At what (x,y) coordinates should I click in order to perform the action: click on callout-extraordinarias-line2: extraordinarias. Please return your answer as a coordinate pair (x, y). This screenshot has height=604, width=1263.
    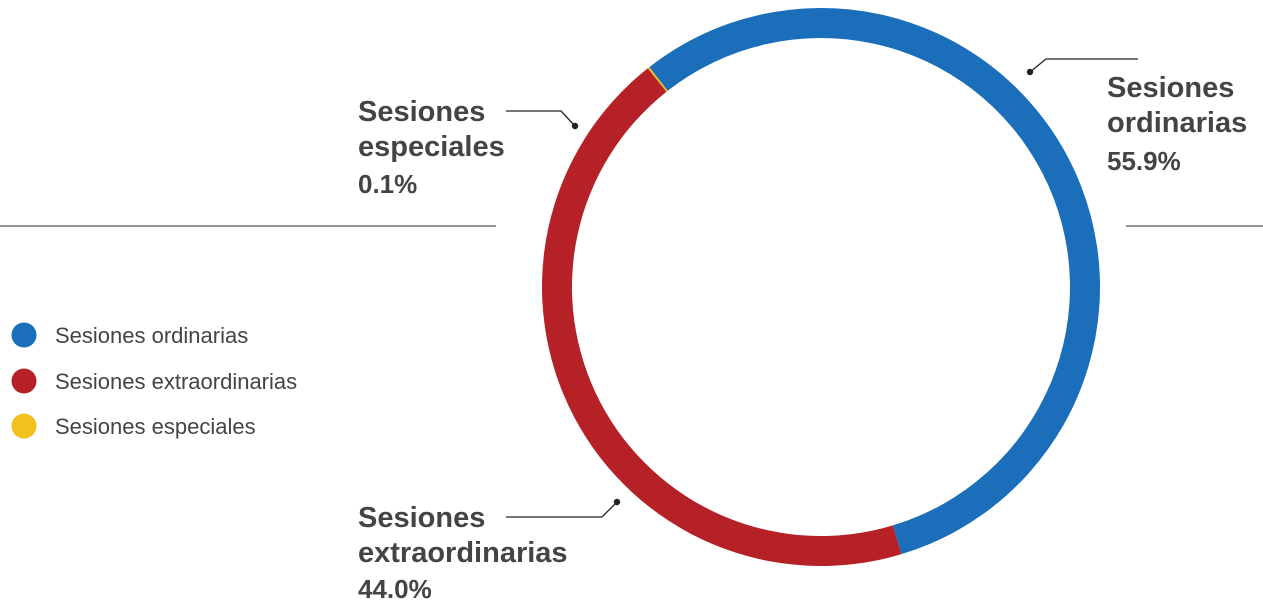
    Looking at the image, I should click on (463, 553).